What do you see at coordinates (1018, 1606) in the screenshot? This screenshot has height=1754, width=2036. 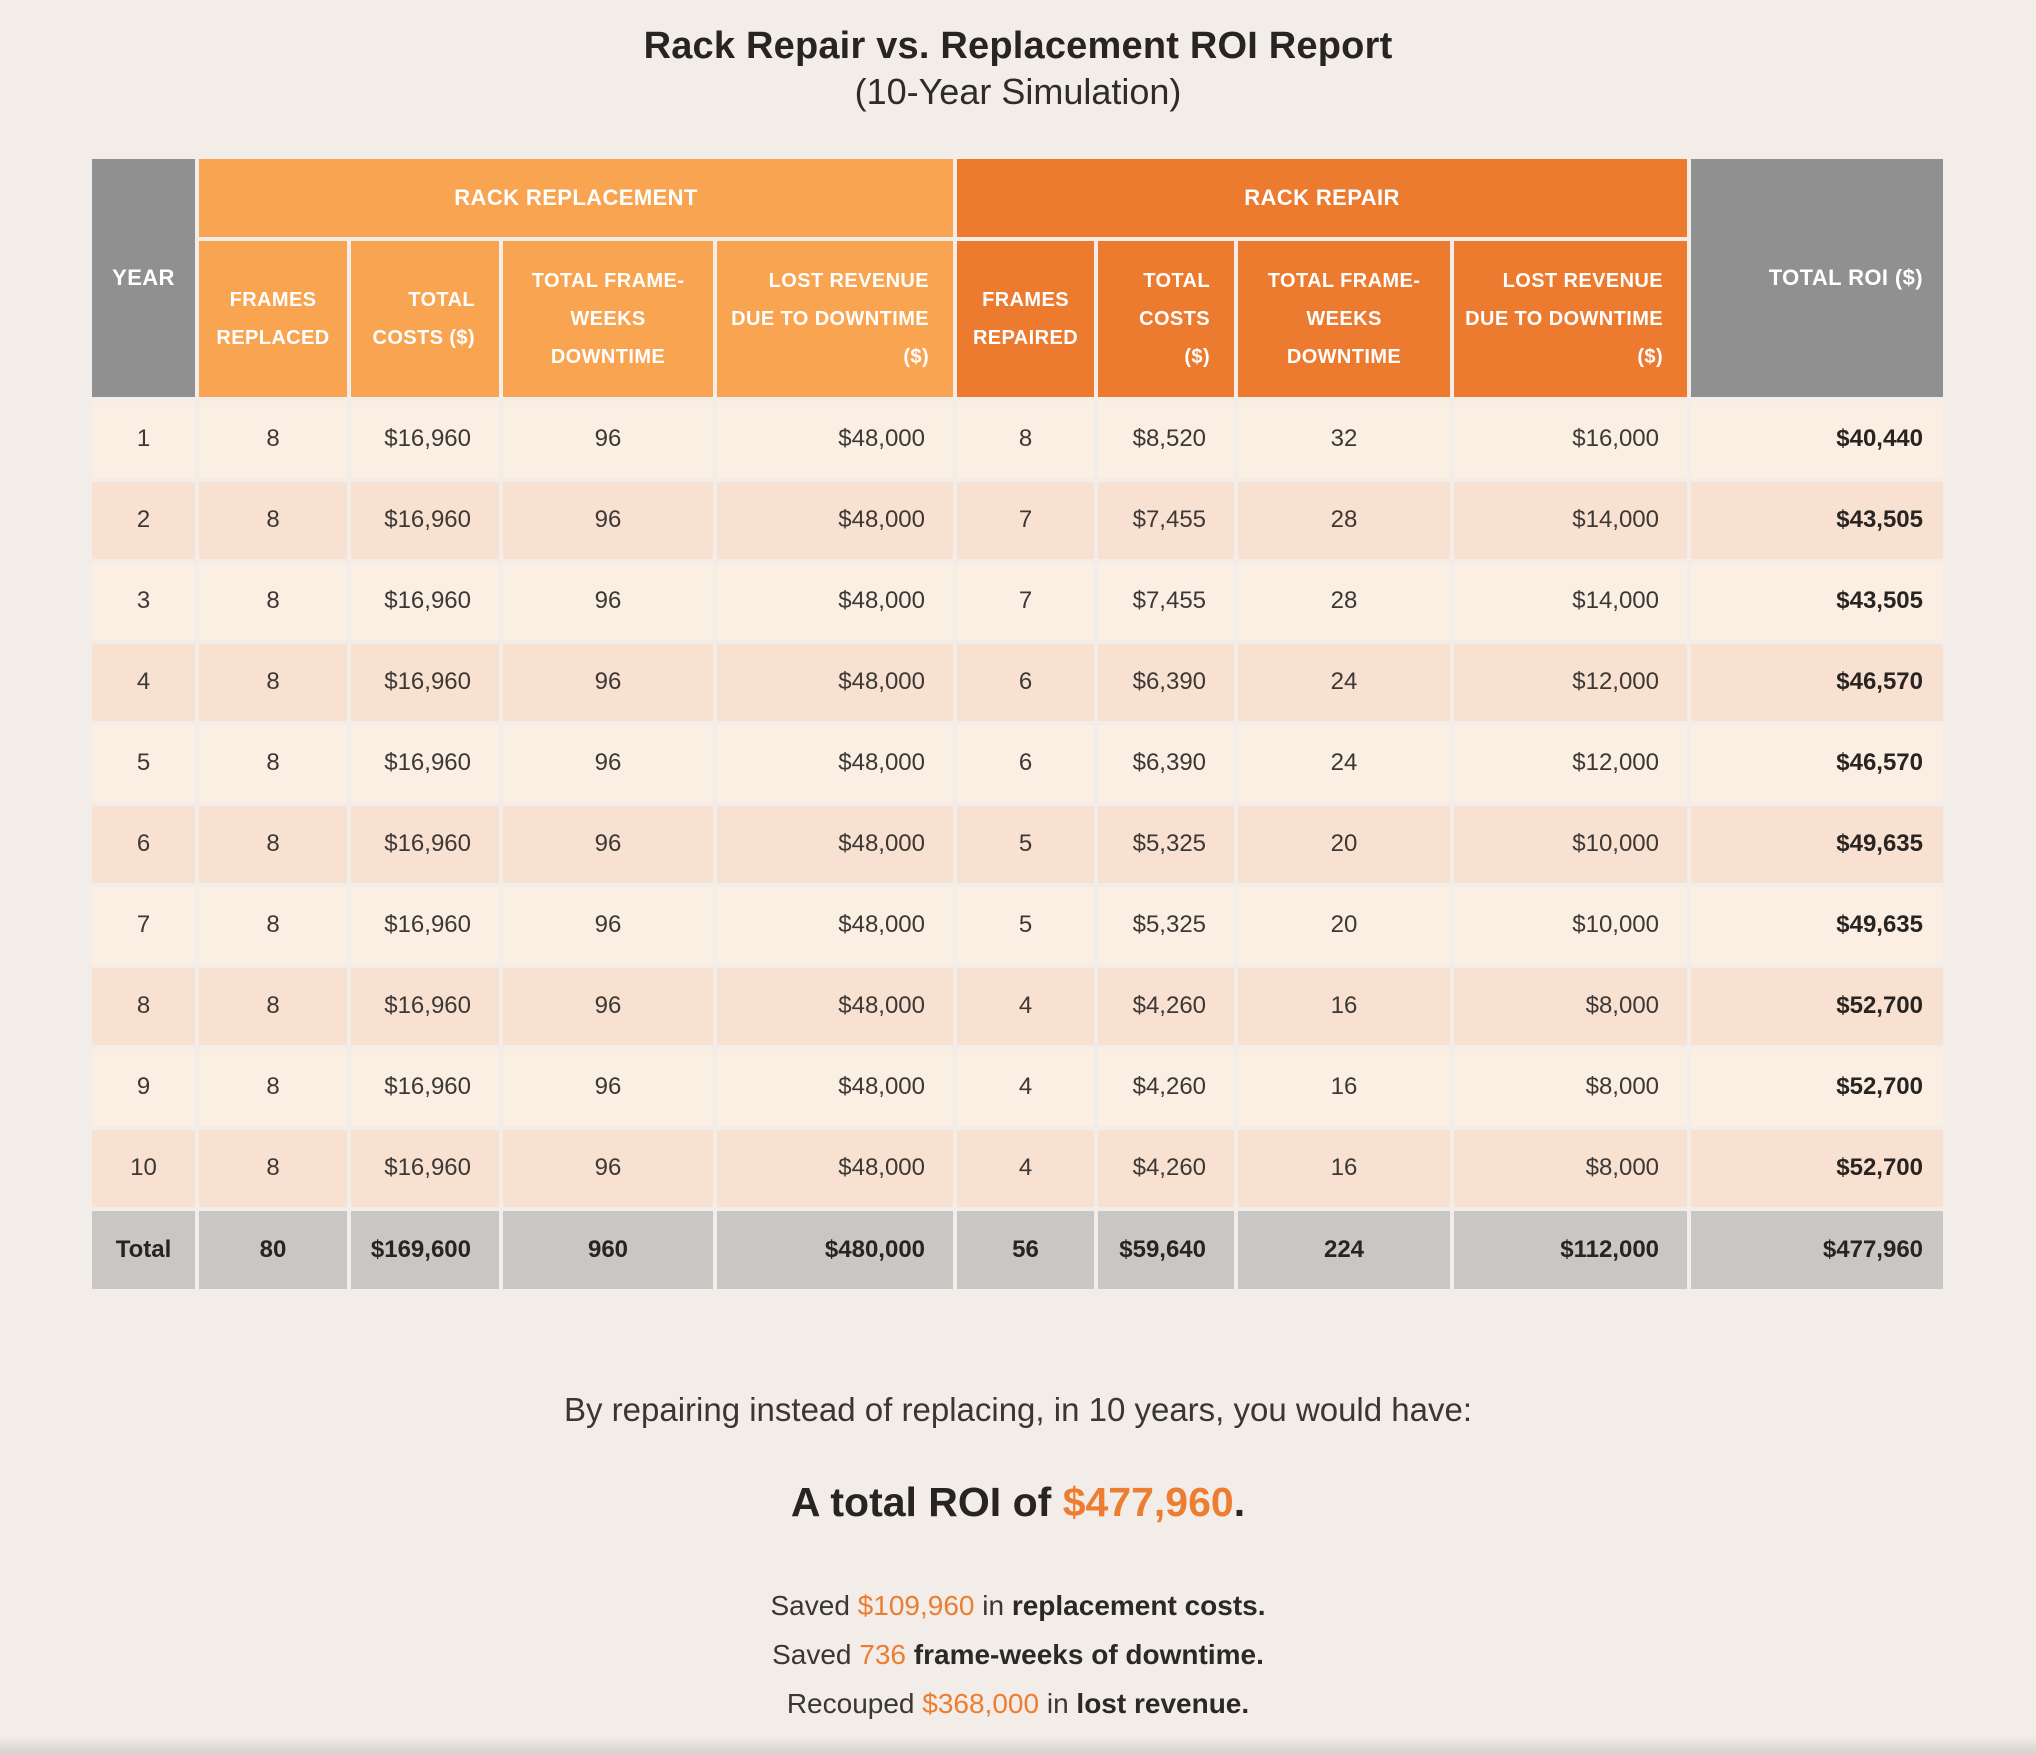 I see `saved-costs-line: Saved $109,960 in replacement costs.` at bounding box center [1018, 1606].